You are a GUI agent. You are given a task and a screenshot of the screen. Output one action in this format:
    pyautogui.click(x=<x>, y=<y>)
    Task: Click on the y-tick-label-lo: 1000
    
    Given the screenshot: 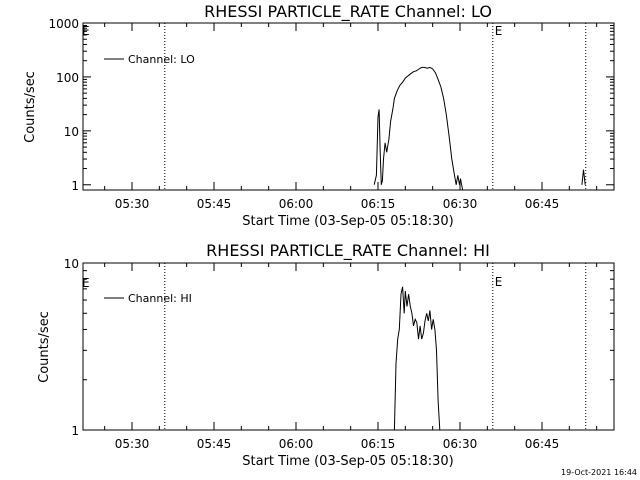 What is the action you would take?
    pyautogui.click(x=63, y=24)
    